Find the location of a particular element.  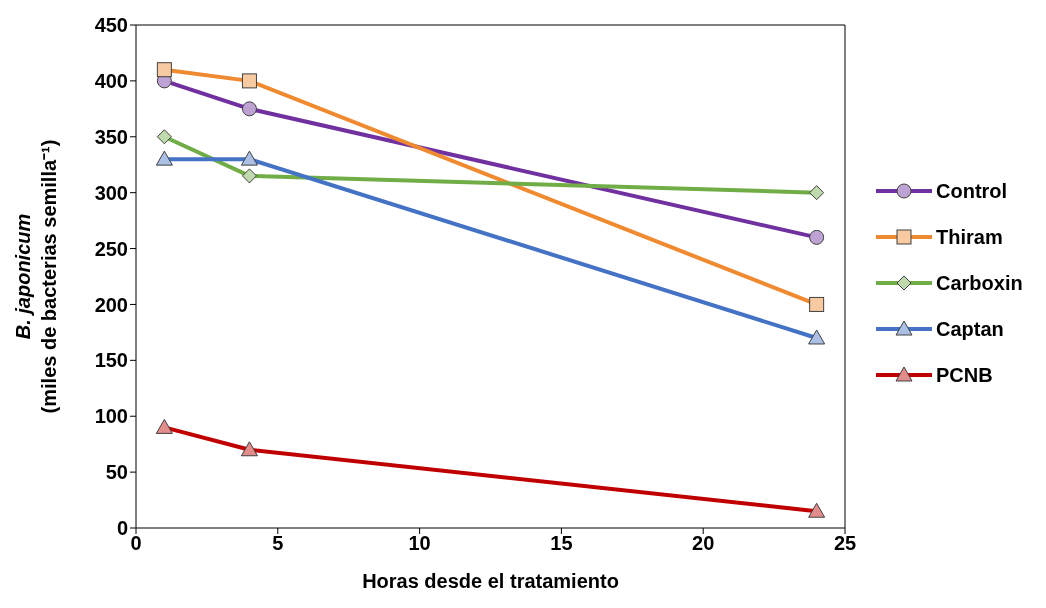

y-tick-label: 250 is located at coordinates (111, 248).